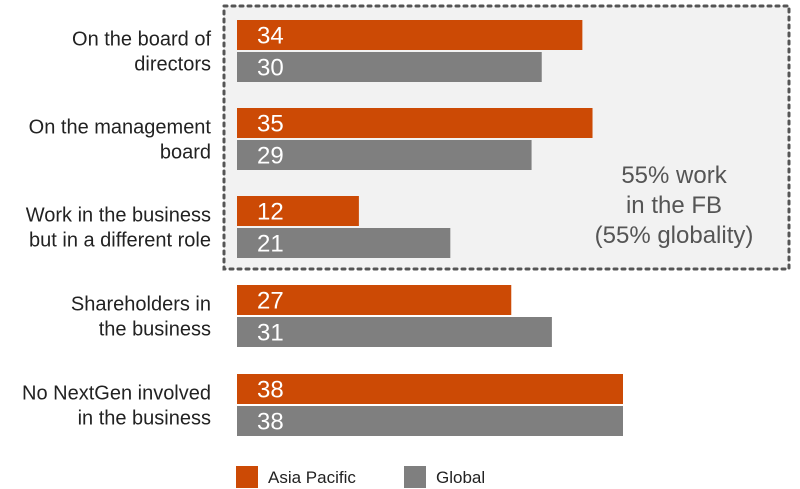  I want to click on legend-label-asia-pacific: Asia Pacific, so click(312, 477).